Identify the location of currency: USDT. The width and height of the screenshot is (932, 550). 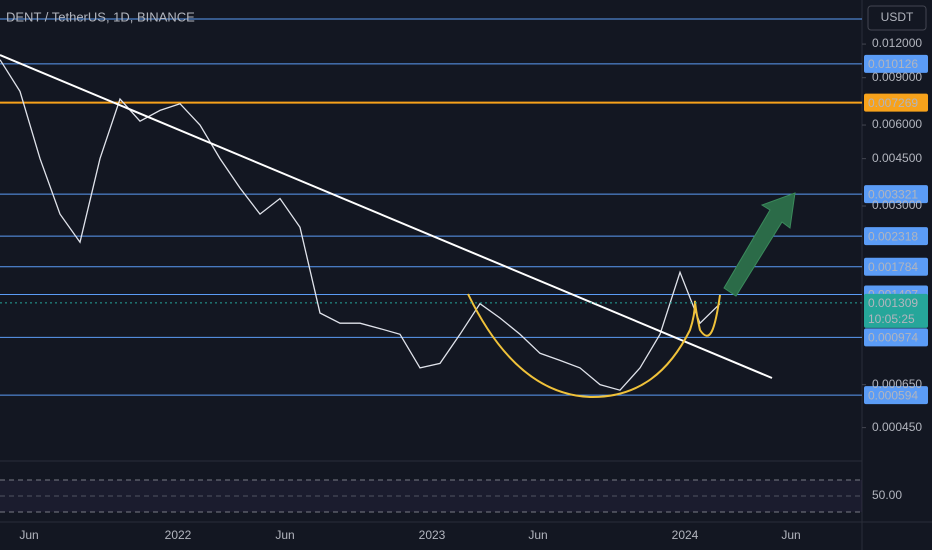
(897, 17).